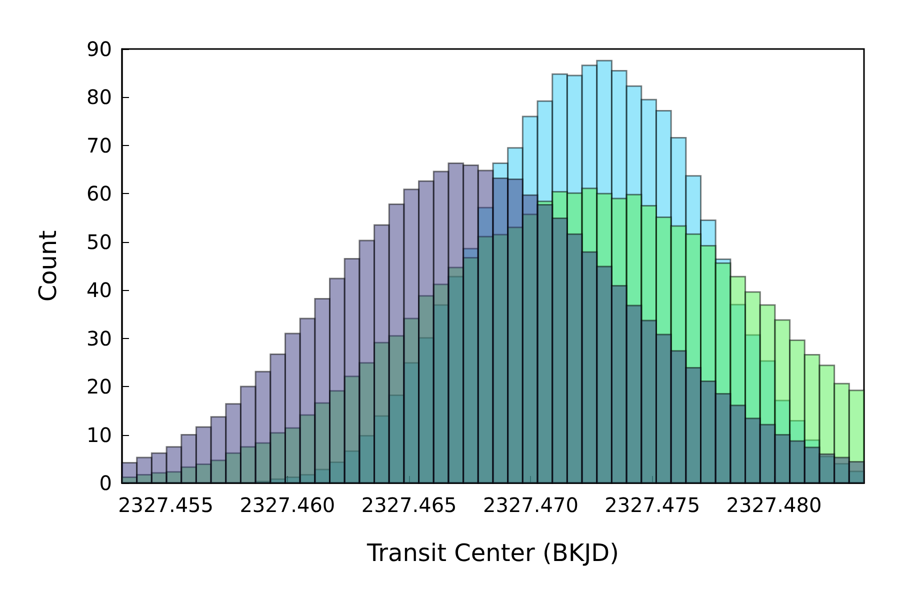 The image size is (900, 600). I want to click on x-tick-label: 2327.455, so click(166, 505).